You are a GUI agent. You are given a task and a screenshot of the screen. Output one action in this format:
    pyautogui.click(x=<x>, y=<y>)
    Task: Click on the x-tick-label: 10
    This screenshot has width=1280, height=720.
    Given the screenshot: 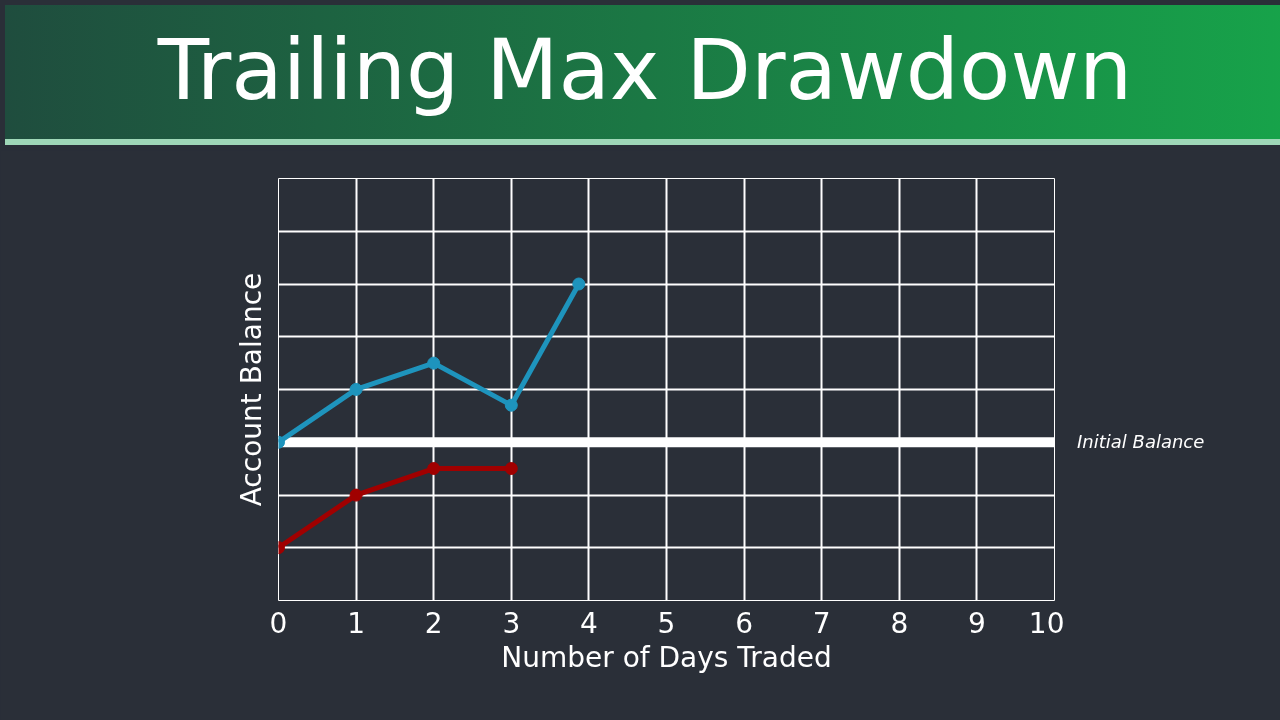 What is the action you would take?
    pyautogui.click(x=1046, y=623)
    